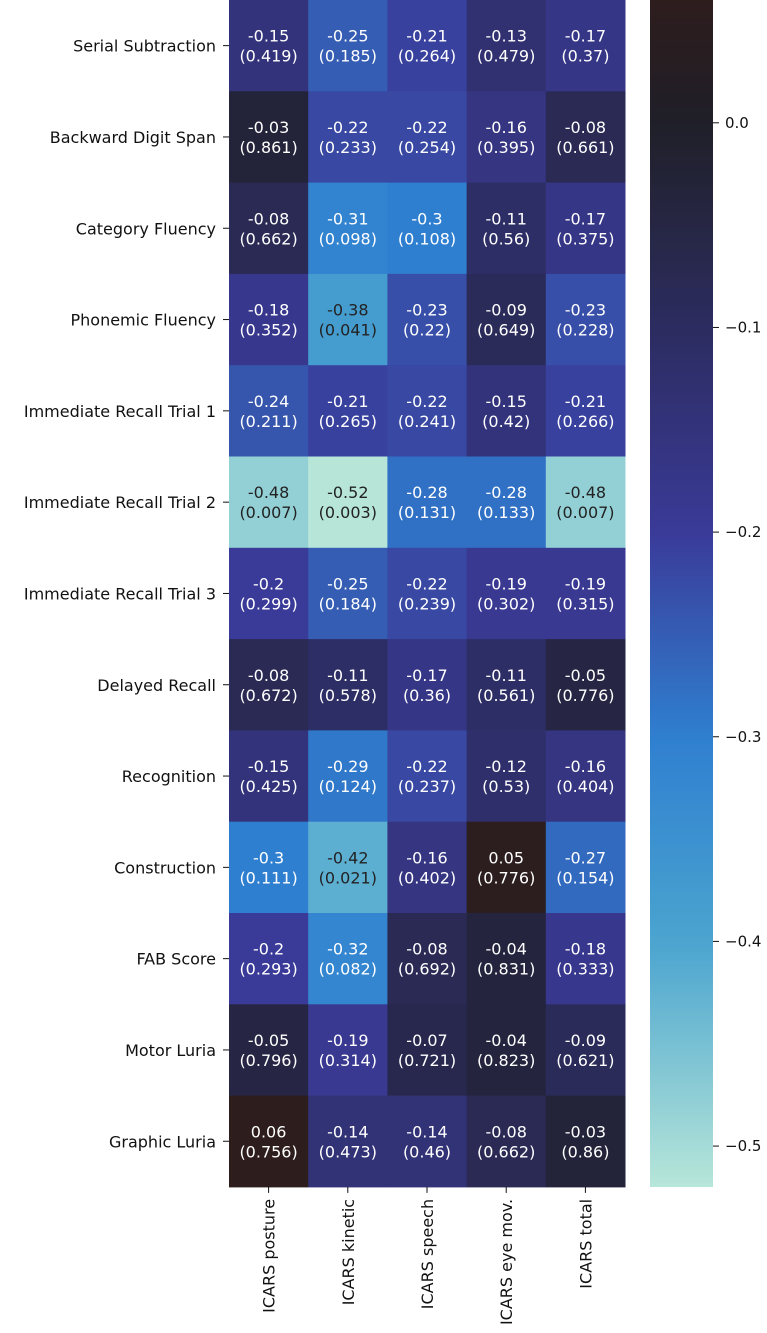 The image size is (767, 1333). I want to click on cell-value-label: -0.28, so click(505, 492).